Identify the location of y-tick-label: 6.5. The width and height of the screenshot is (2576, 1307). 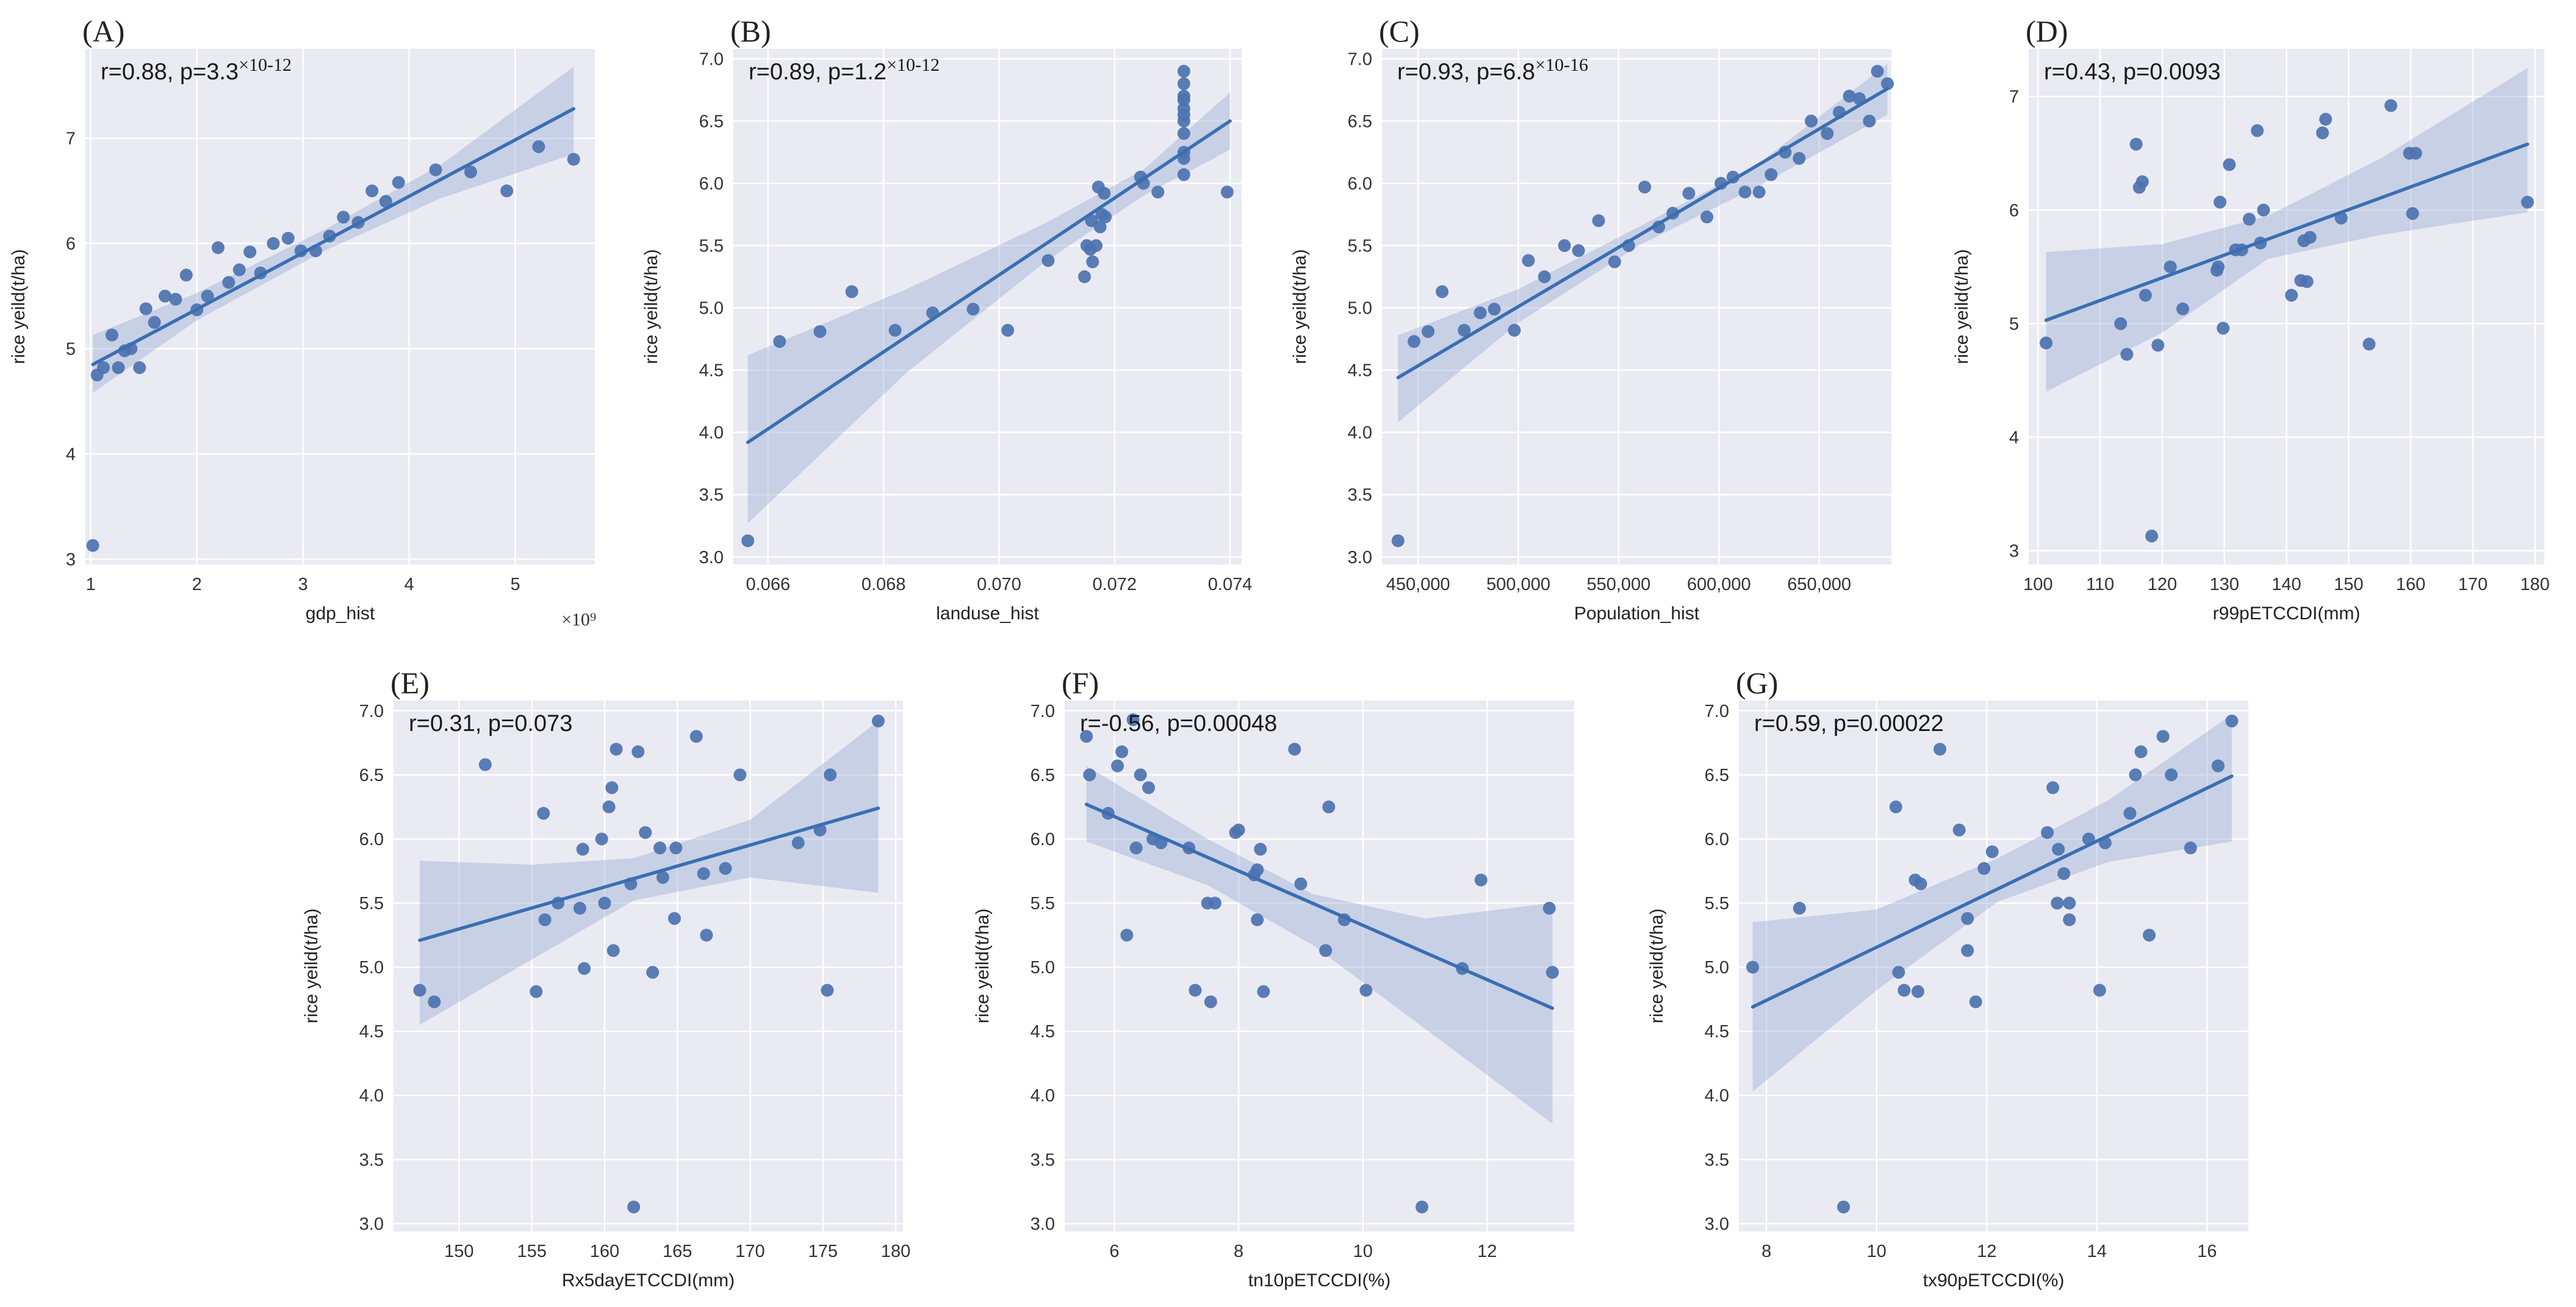
(371, 776).